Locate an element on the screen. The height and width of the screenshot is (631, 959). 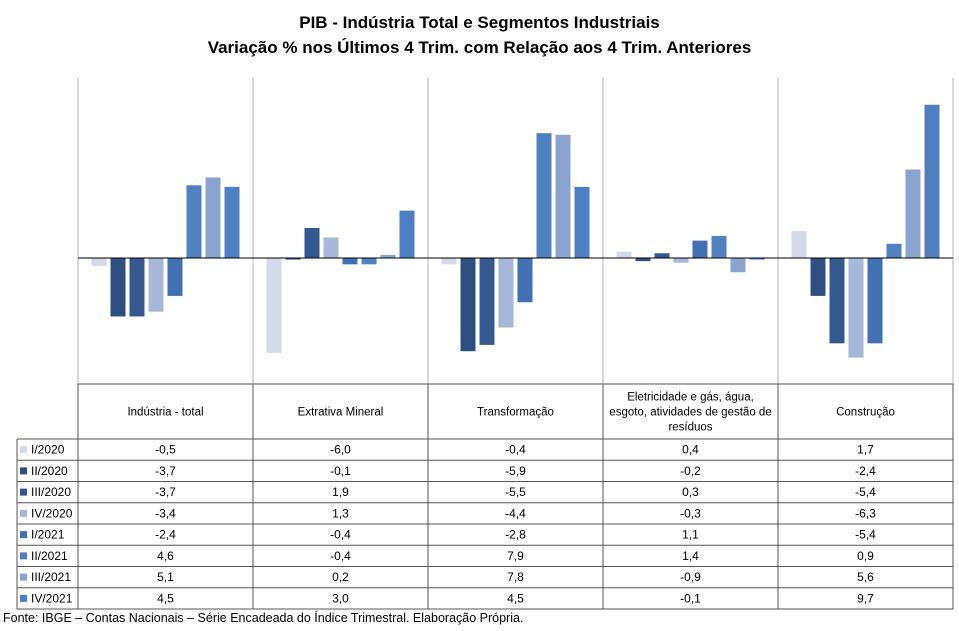
data-value: -2,8 is located at coordinates (515, 535).